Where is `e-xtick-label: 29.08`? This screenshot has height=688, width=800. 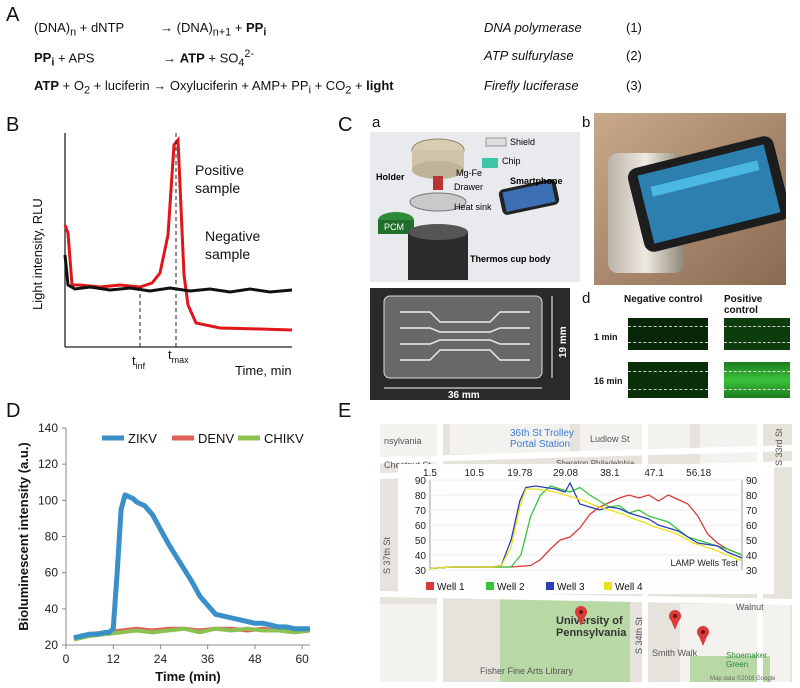 e-xtick-label: 29.08 is located at coordinates (565, 473).